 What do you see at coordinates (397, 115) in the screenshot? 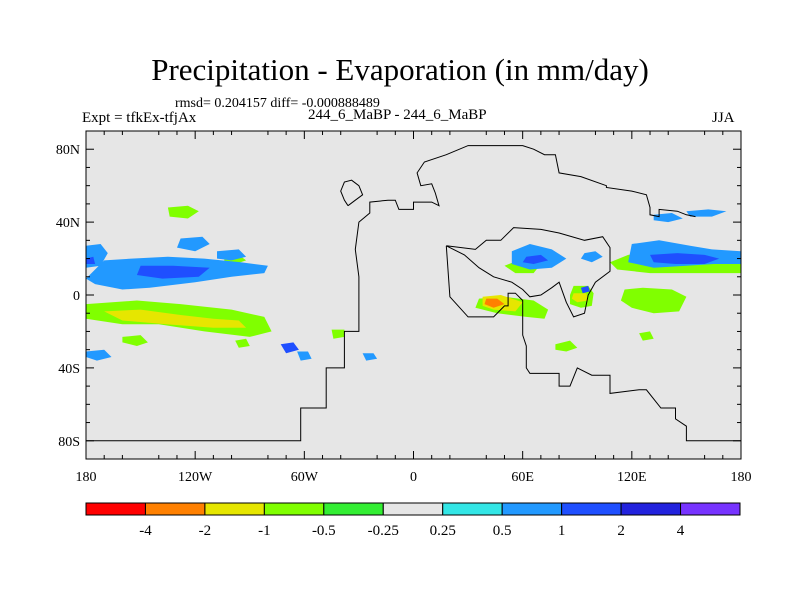
I see `case-names-label: 244_6_MaBP - 244_6_MaBP` at bounding box center [397, 115].